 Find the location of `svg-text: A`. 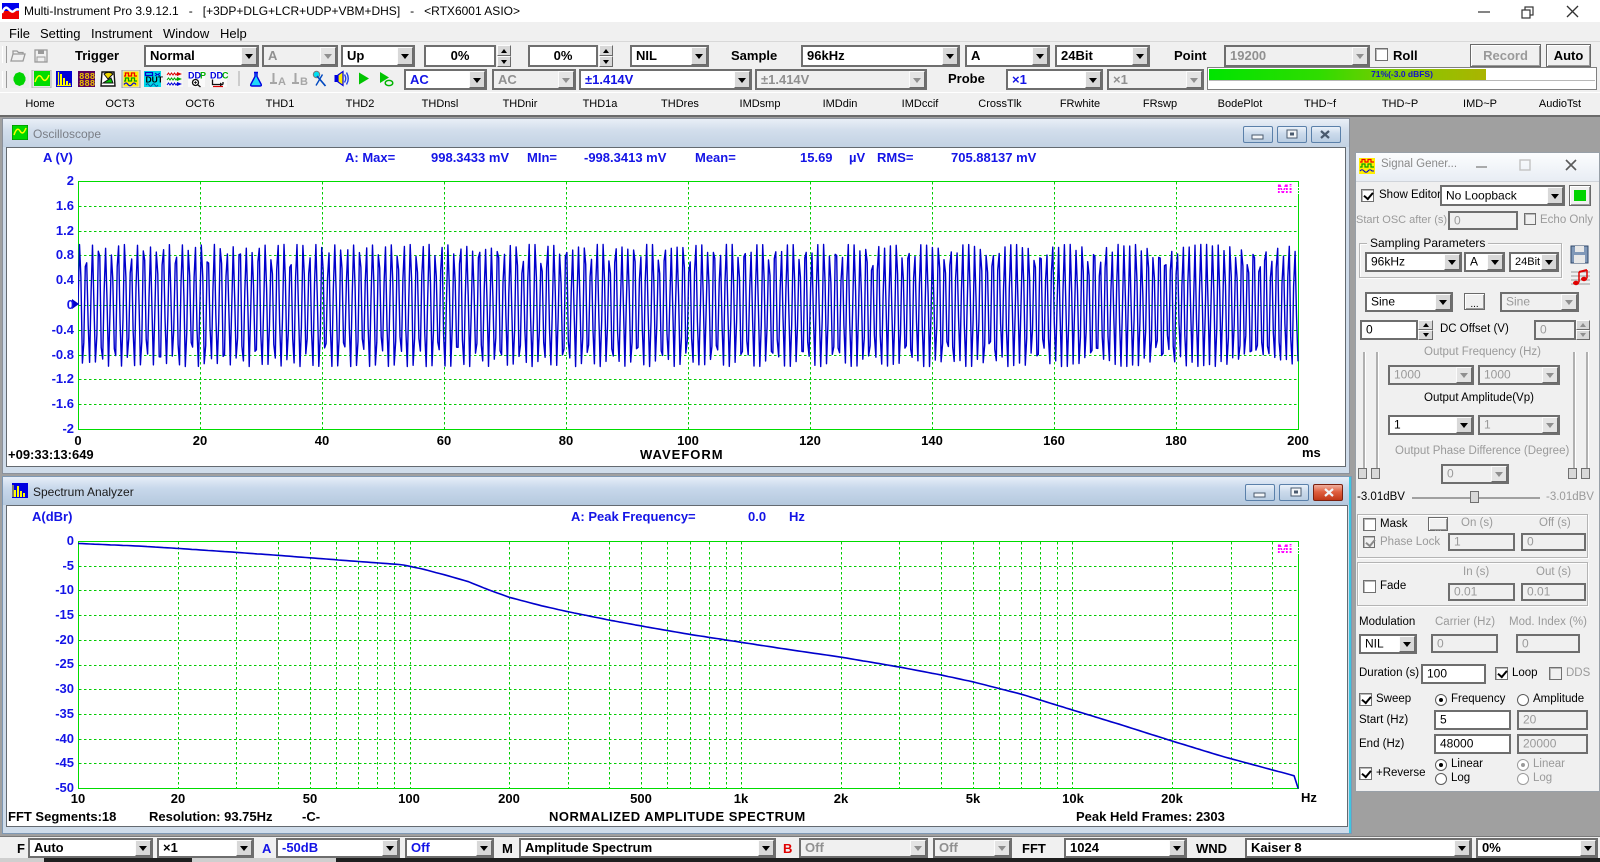

svg-text: A is located at coordinates (282, 82).